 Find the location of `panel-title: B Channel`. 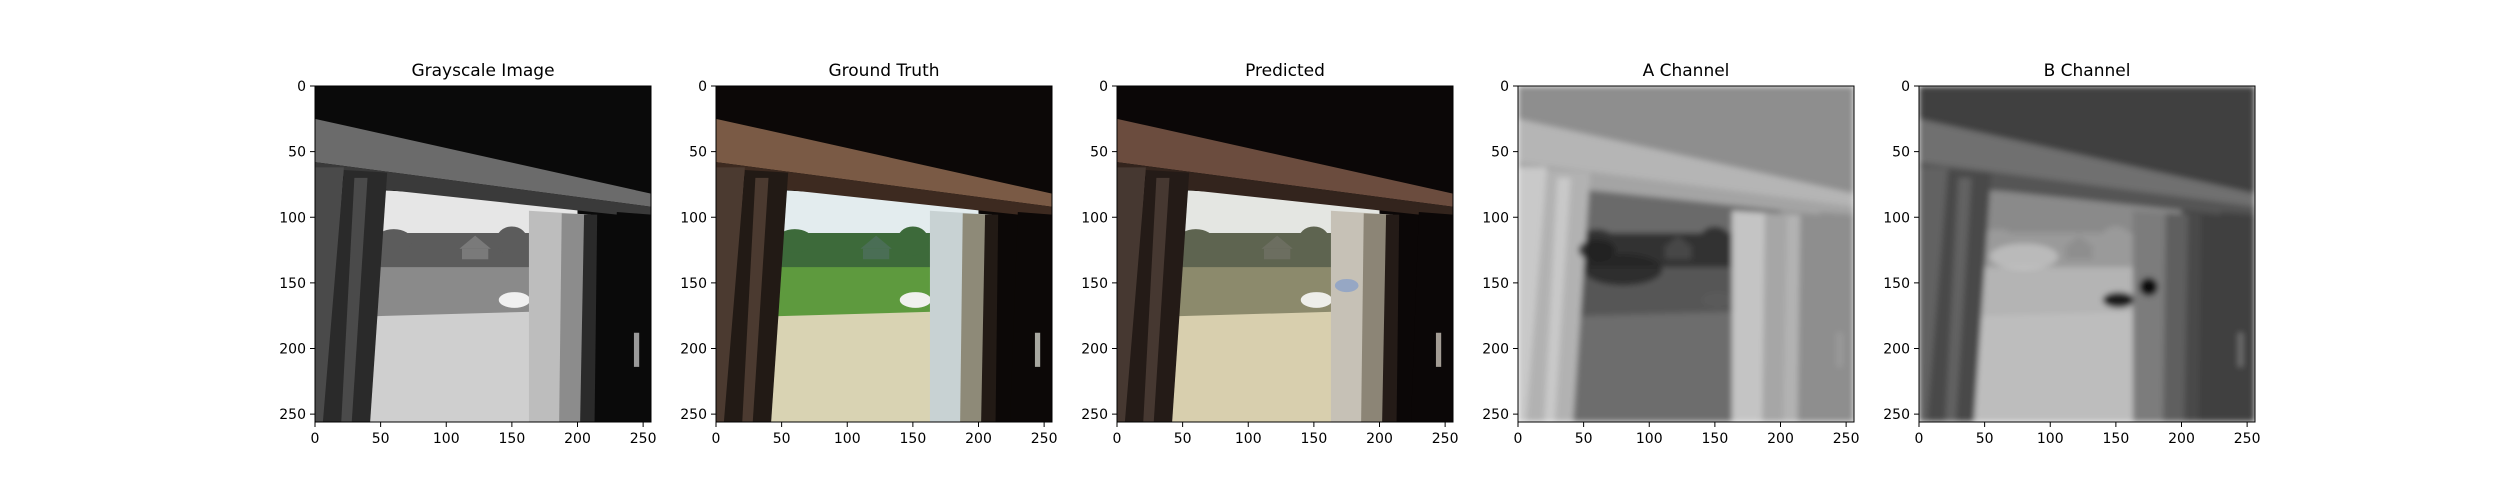

panel-title: B Channel is located at coordinates (2087, 71).